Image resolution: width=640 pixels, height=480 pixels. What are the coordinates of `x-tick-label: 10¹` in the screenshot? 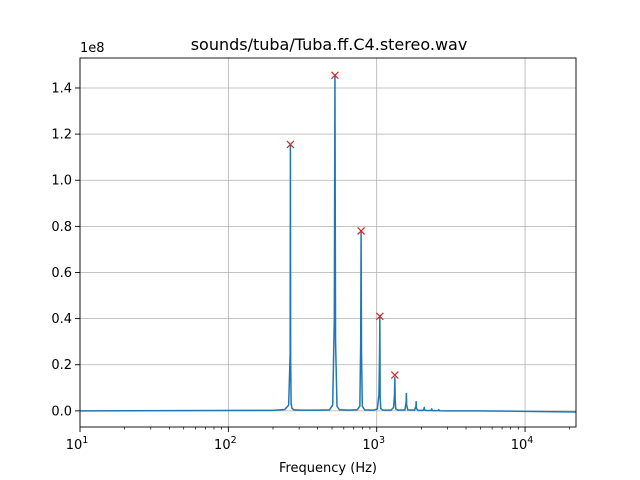 It's located at (77, 444).